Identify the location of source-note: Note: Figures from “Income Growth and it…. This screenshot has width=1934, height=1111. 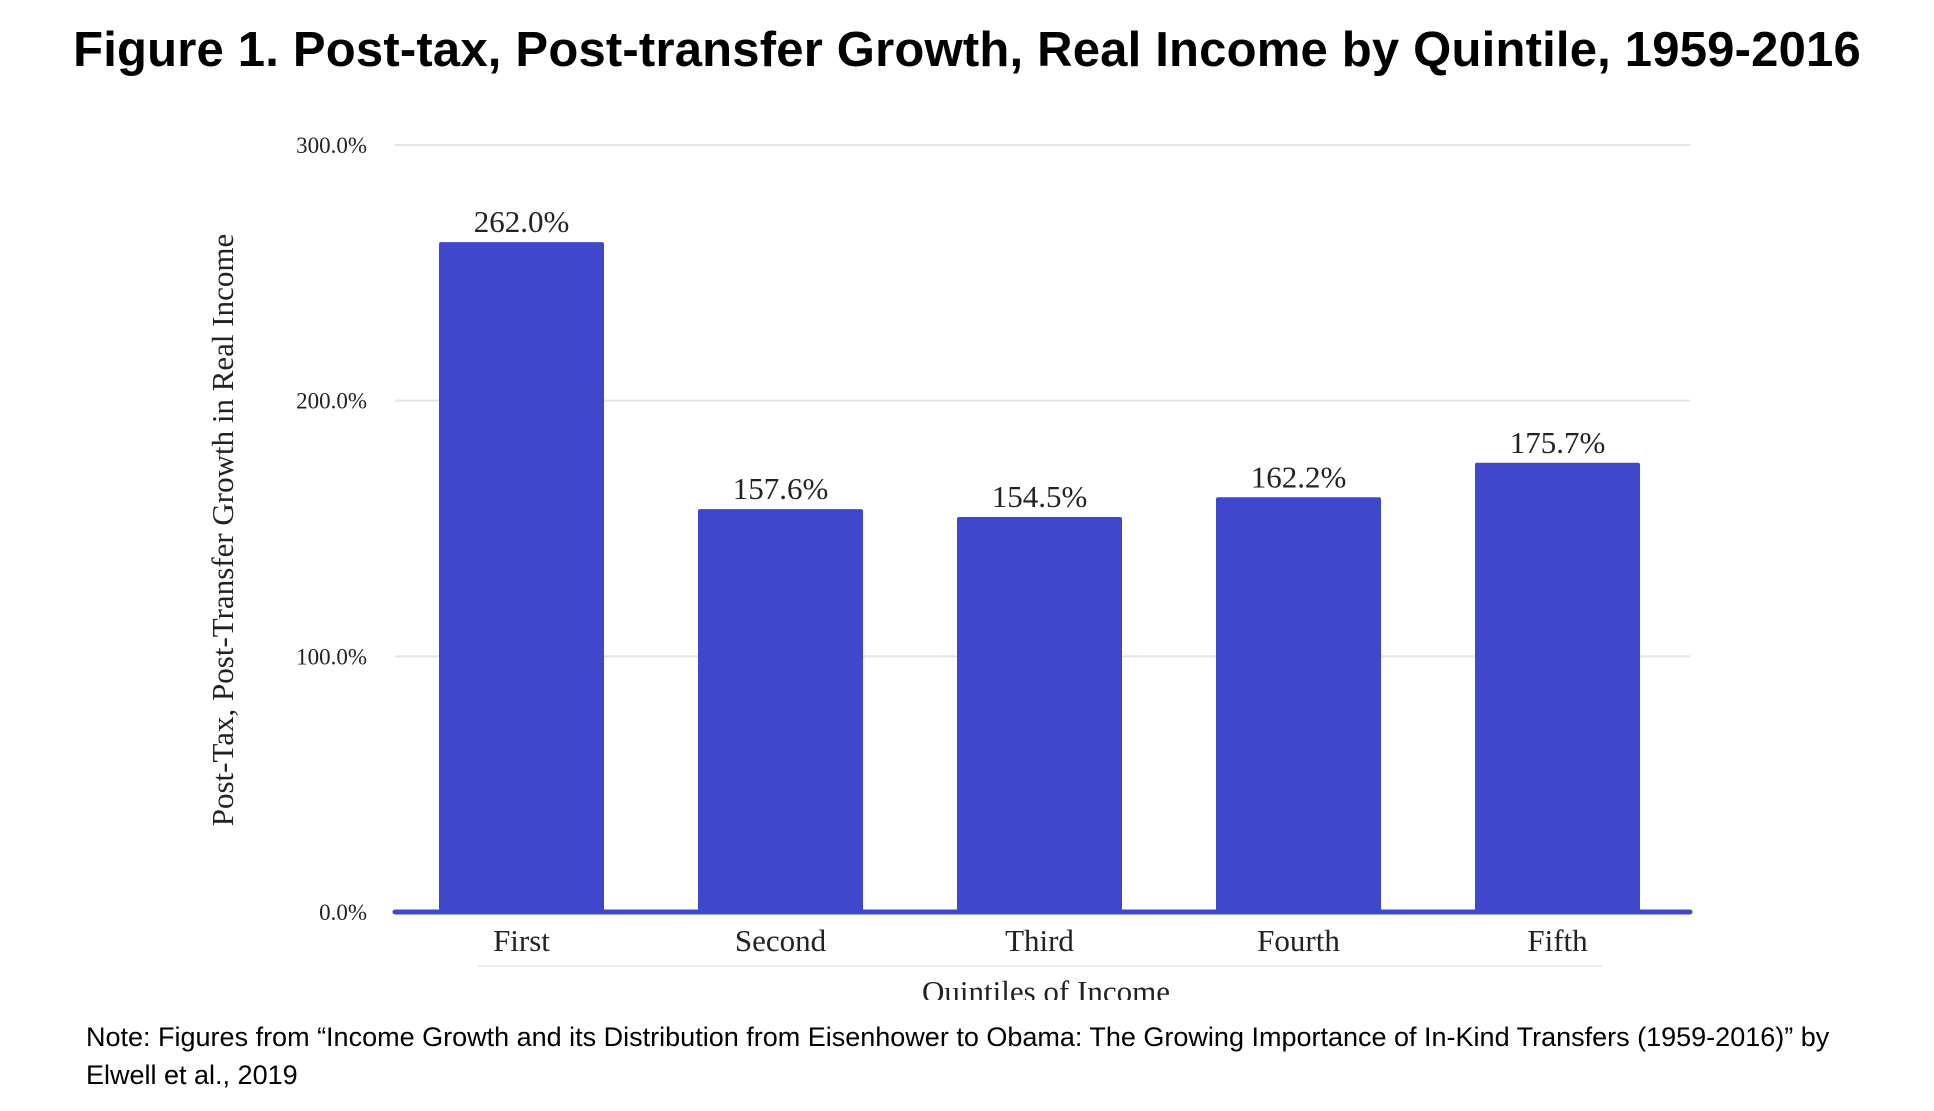
(958, 1056).